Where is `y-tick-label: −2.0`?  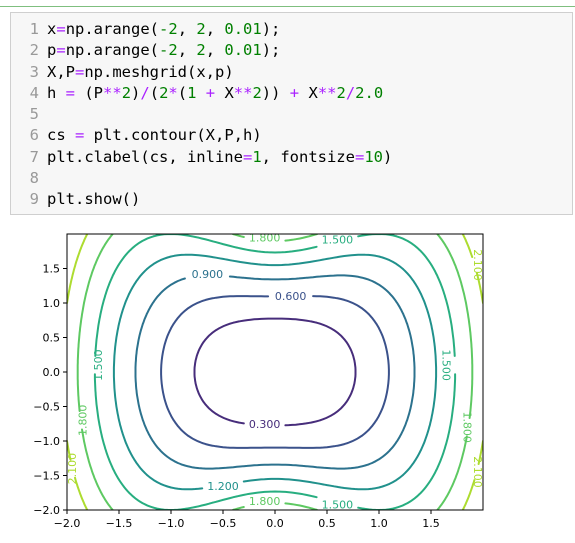 y-tick-label: −2.0 is located at coordinates (46, 510).